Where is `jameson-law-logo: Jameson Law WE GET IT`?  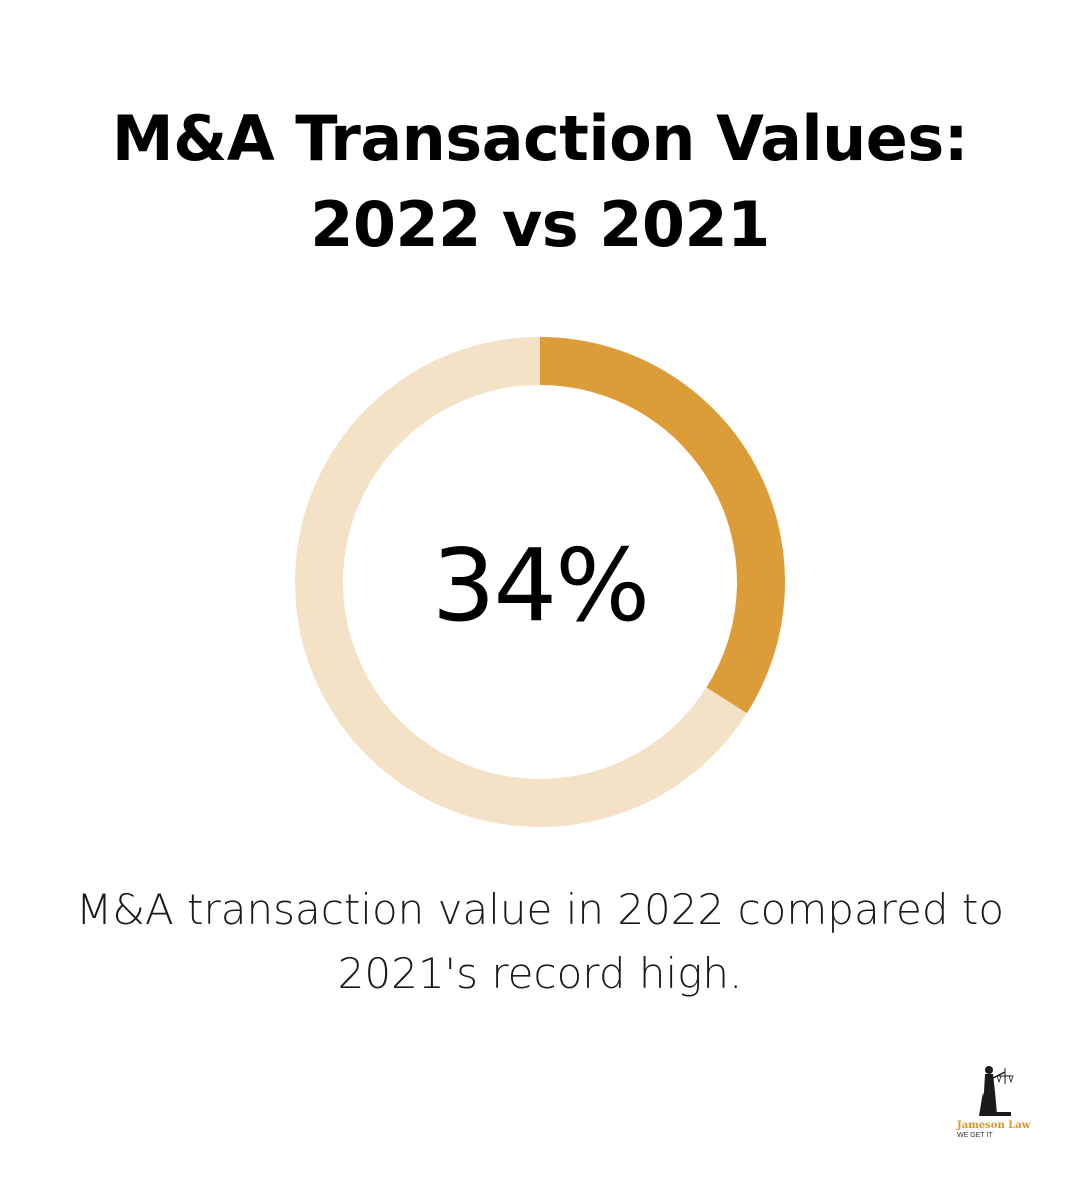
jameson-law-logo: Jameson Law WE GET IT is located at coordinates (996, 1102).